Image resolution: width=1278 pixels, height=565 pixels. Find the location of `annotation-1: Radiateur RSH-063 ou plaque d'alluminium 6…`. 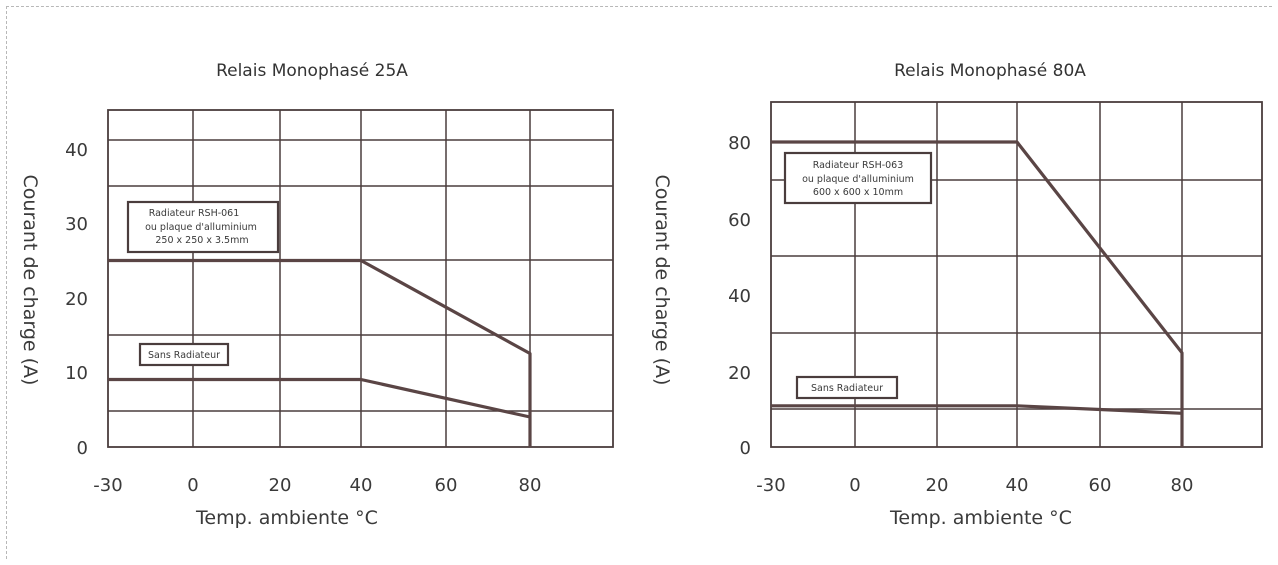

annotation-1: Radiateur RSH-063 ou plaque d'alluminium 6… is located at coordinates (858, 178).